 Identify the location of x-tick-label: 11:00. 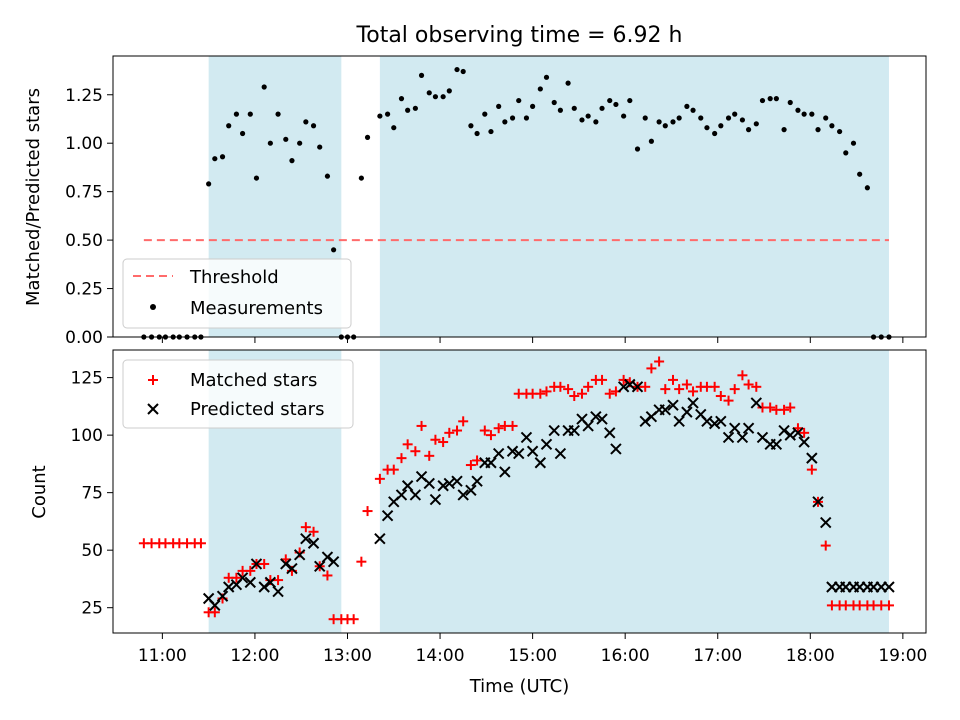
(162, 656).